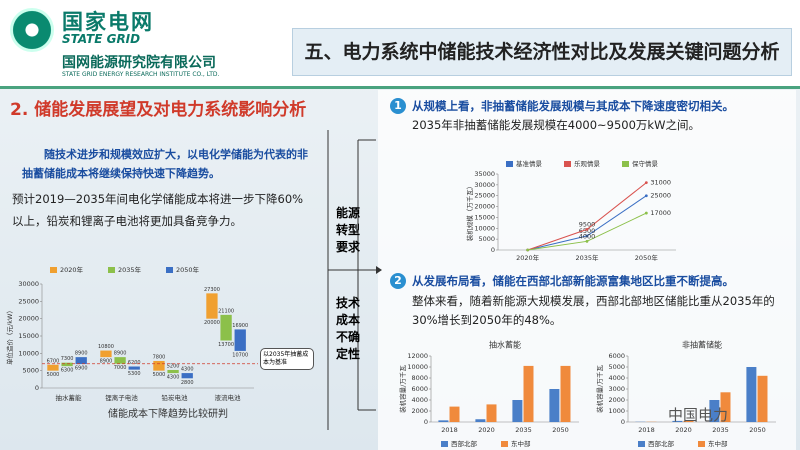 The height and width of the screenshot is (450, 800). I want to click on value-label: 31000, so click(660, 183).